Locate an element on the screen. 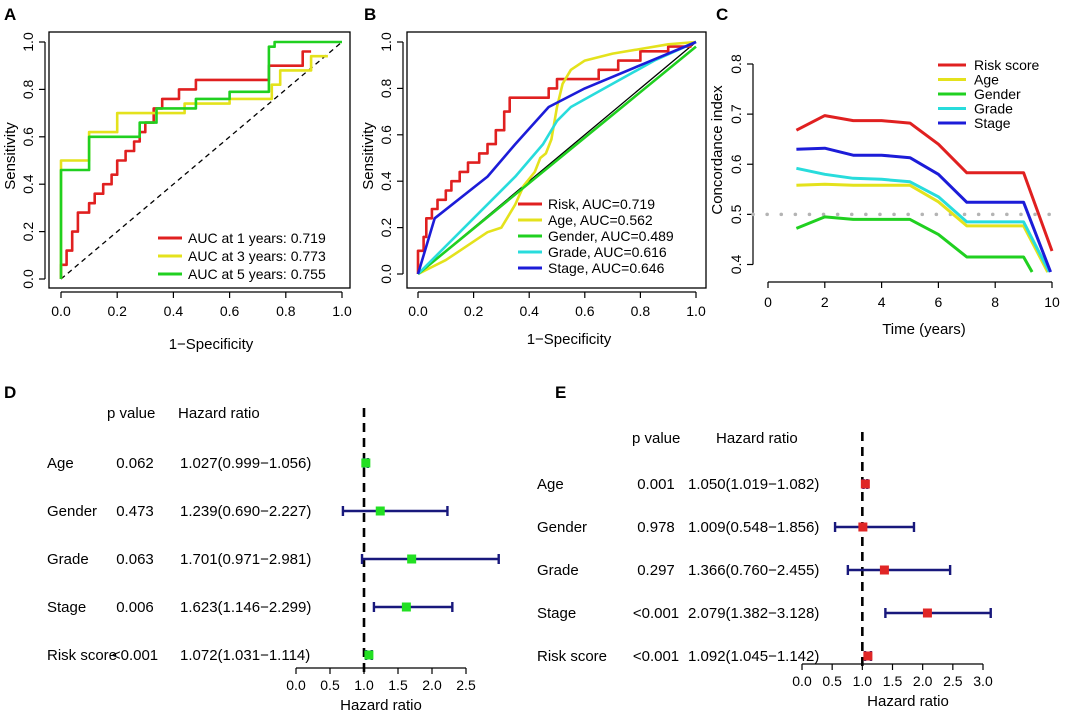 The height and width of the screenshot is (712, 1065). y-tick-label: 1.0 is located at coordinates (386, 42).